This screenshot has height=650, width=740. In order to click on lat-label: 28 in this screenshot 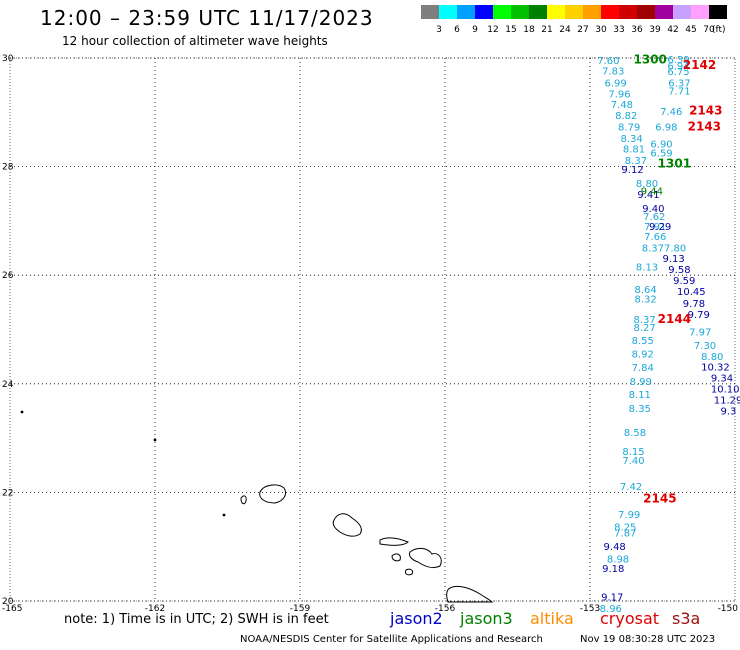, I will do `click(8, 168)`.